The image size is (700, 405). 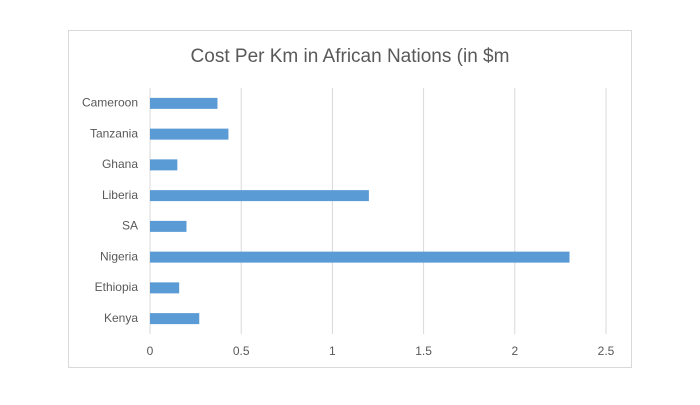 What do you see at coordinates (423, 351) in the screenshot?
I see `x-tick-label: 1.5` at bounding box center [423, 351].